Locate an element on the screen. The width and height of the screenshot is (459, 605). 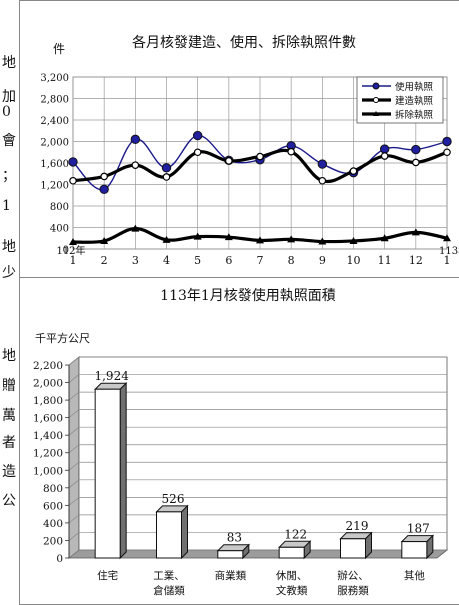
category-label: 其他 is located at coordinates (414, 575).